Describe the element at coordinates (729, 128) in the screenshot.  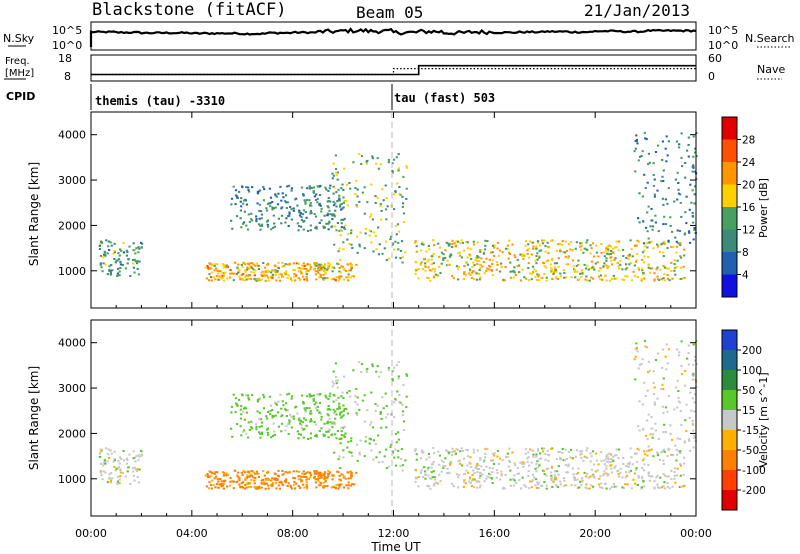
I see `power-colorbar-swatch` at that location.